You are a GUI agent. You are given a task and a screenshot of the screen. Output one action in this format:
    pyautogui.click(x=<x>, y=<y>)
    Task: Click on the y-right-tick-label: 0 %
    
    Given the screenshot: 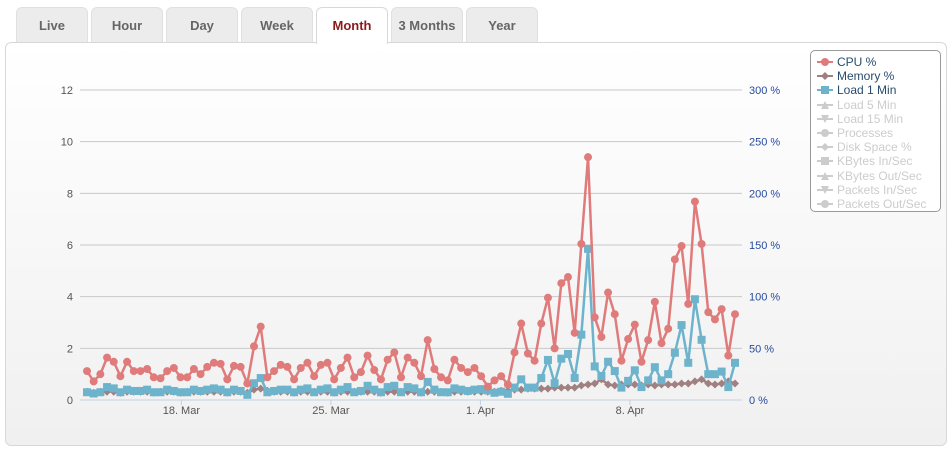 What is the action you would take?
    pyautogui.click(x=758, y=401)
    